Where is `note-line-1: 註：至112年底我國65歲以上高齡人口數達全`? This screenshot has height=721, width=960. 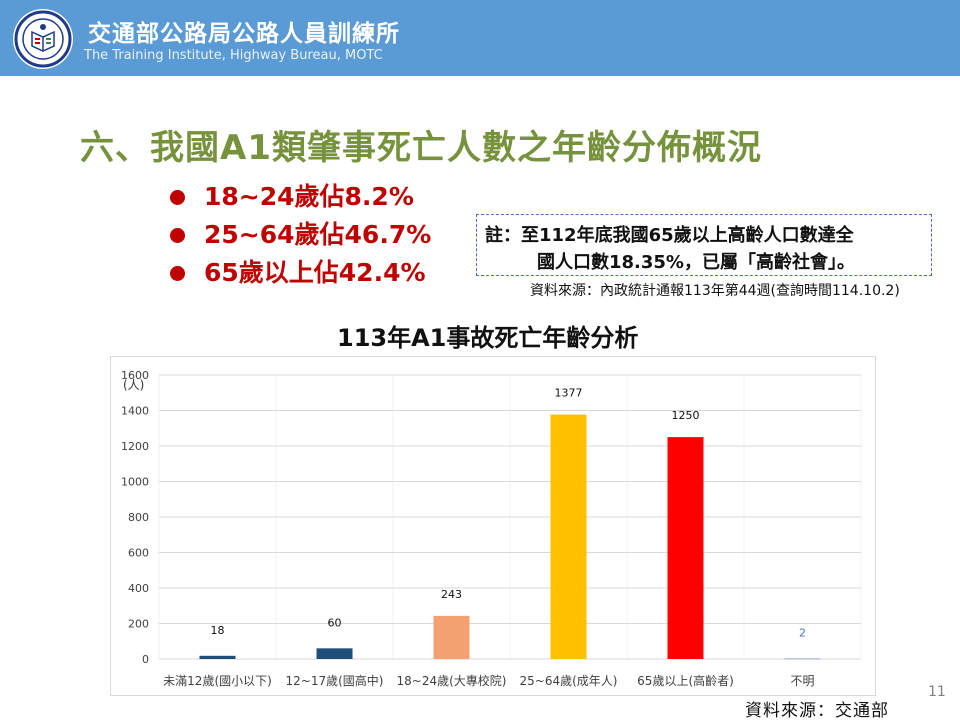 note-line-1: 註：至112年底我國65歲以上高齡人口數達全 is located at coordinates (669, 235).